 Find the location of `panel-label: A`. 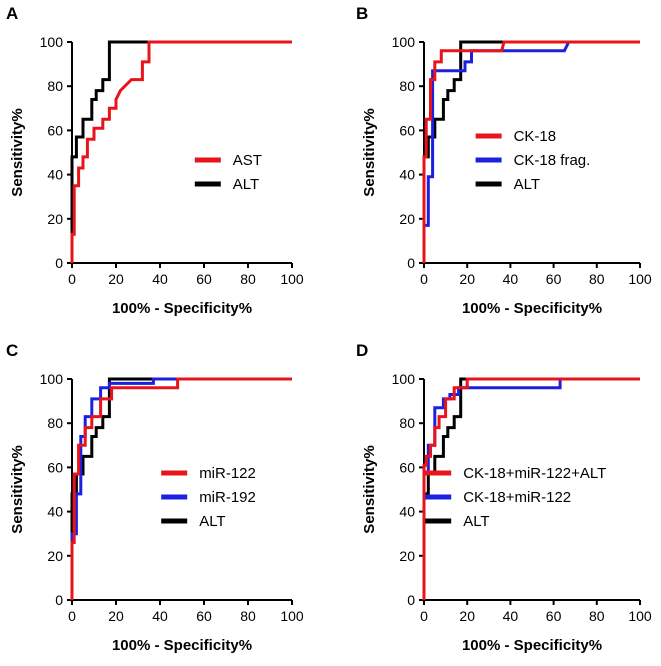

panel-label: A is located at coordinates (12, 13).